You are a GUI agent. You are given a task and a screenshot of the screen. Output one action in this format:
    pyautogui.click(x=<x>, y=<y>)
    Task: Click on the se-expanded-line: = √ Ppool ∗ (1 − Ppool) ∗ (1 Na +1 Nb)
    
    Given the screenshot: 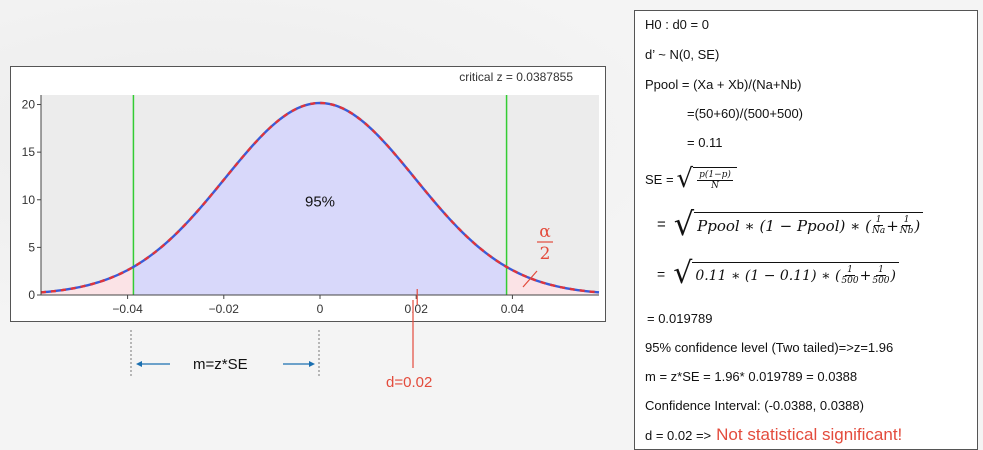 What is the action you would take?
    pyautogui.click(x=790, y=224)
    